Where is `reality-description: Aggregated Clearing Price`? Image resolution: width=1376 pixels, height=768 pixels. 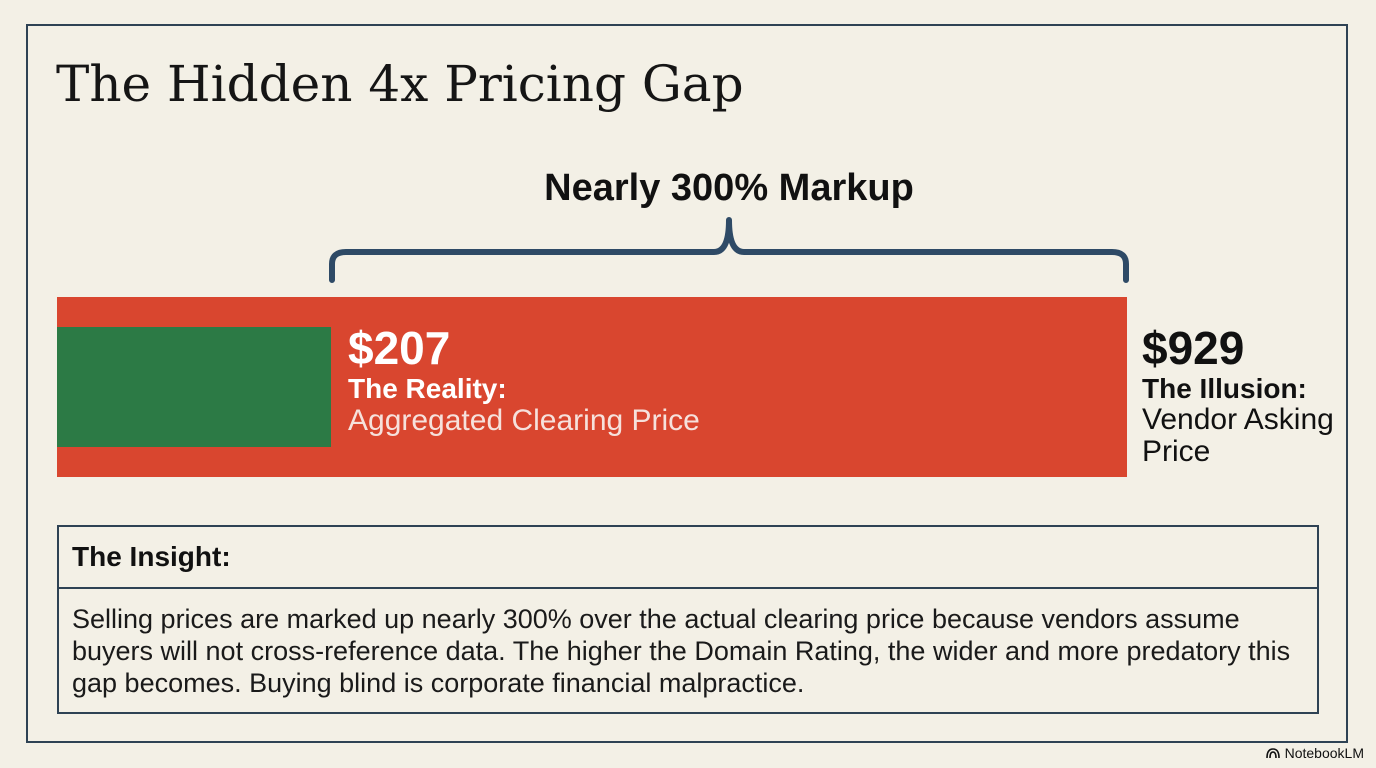
reality-description: Aggregated Clearing Price is located at coordinates (524, 420).